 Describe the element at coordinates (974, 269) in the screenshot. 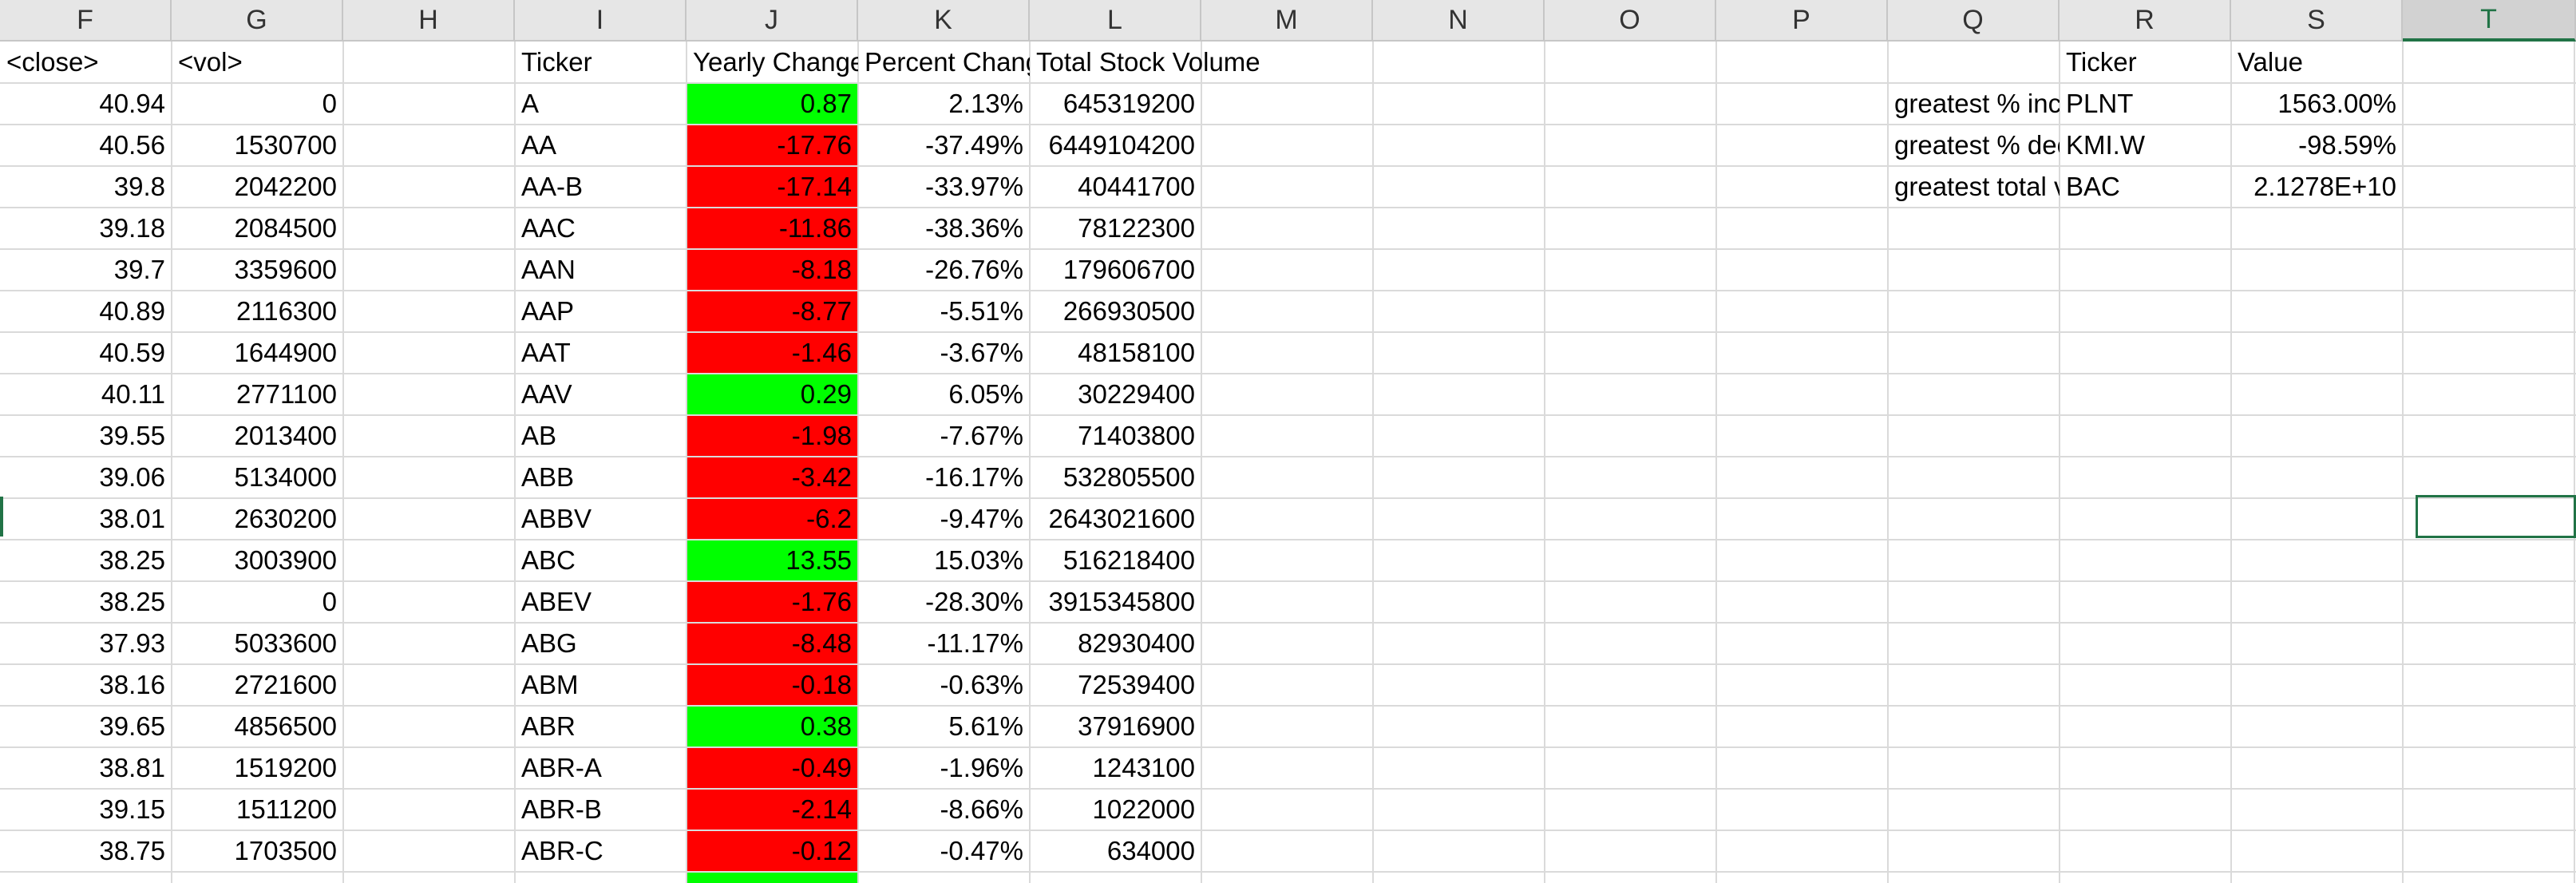

I see `cell-percent-change: -26.76%` at that location.